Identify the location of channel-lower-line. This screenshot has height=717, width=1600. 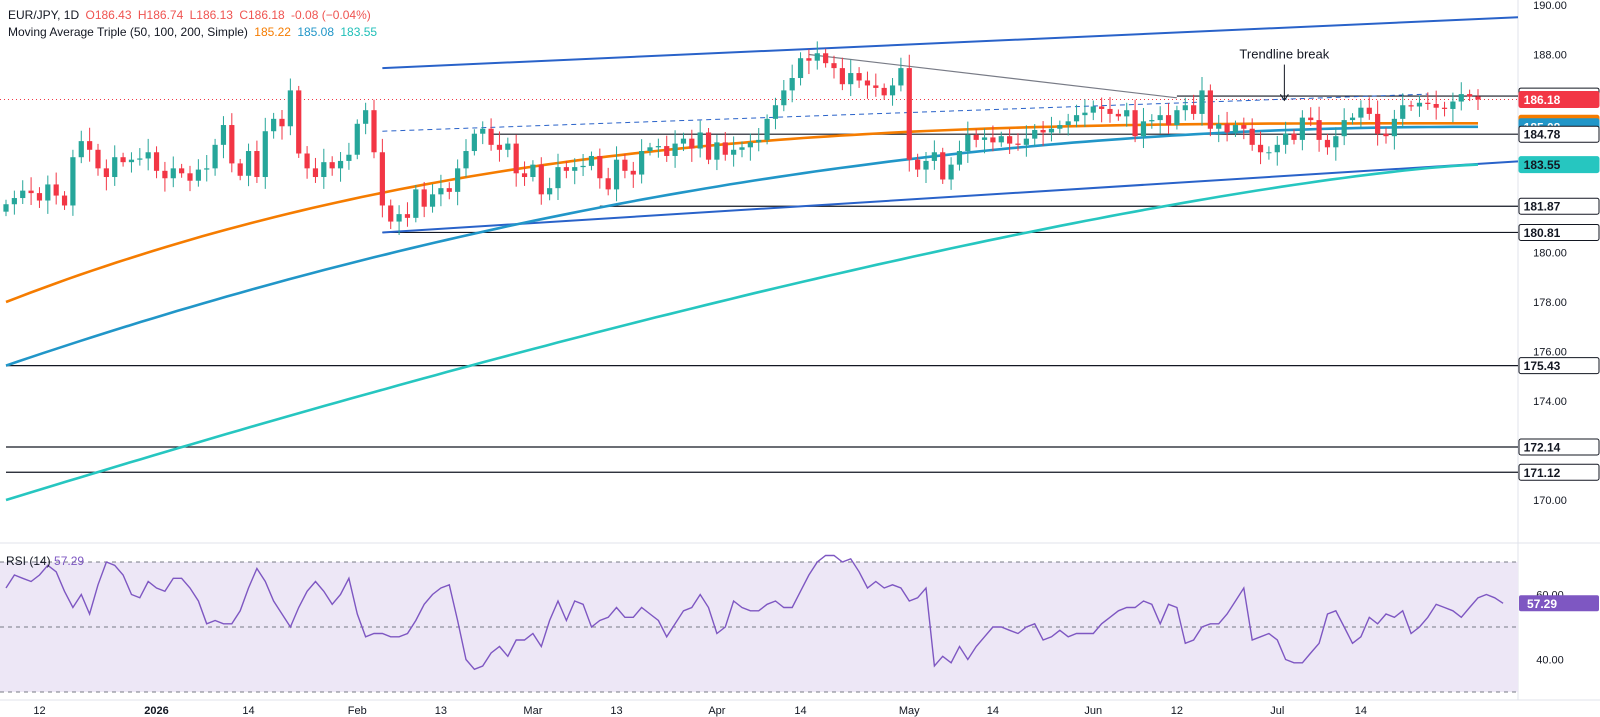
(950, 197).